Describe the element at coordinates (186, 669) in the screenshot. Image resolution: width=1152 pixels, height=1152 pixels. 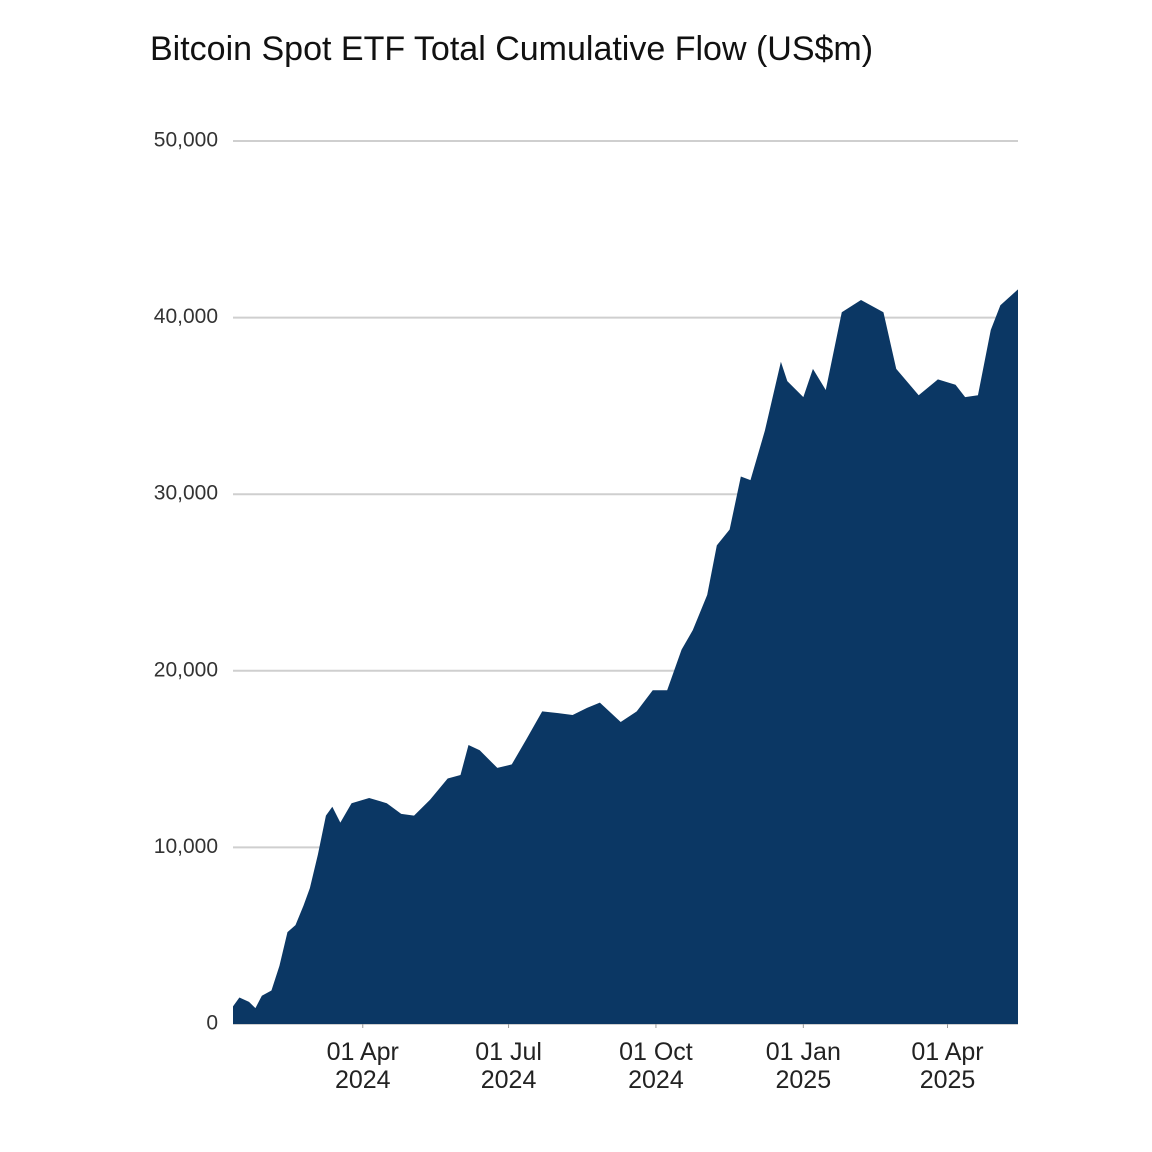
I see `y-tick-label: 20,000` at that location.